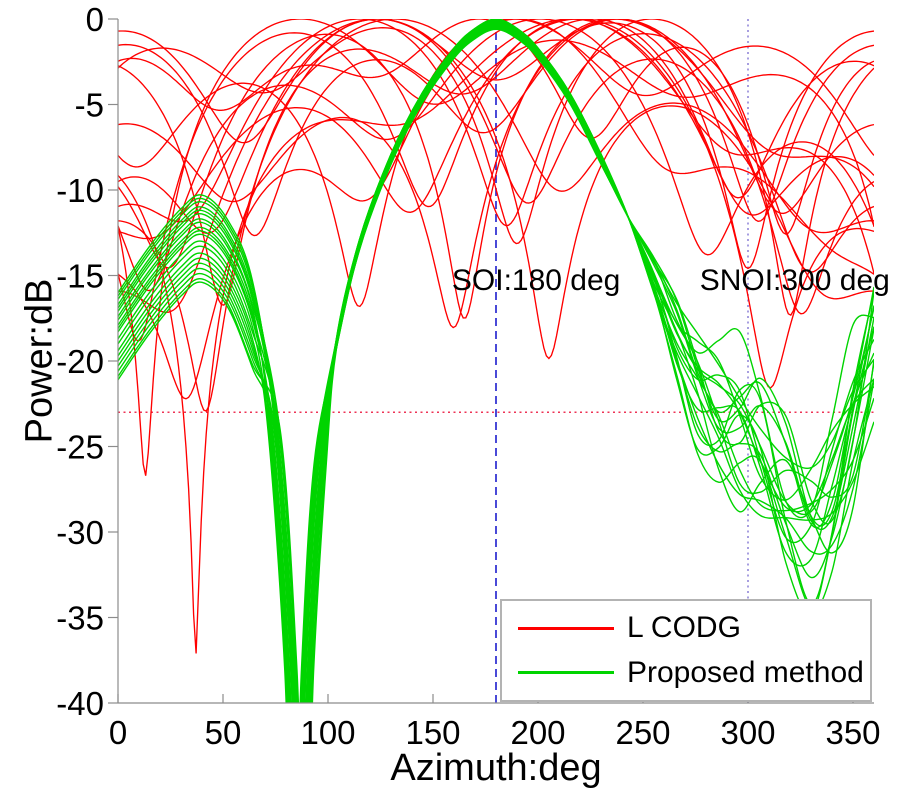 The width and height of the screenshot is (900, 800). I want to click on x-tick-label: 100, so click(327, 732).